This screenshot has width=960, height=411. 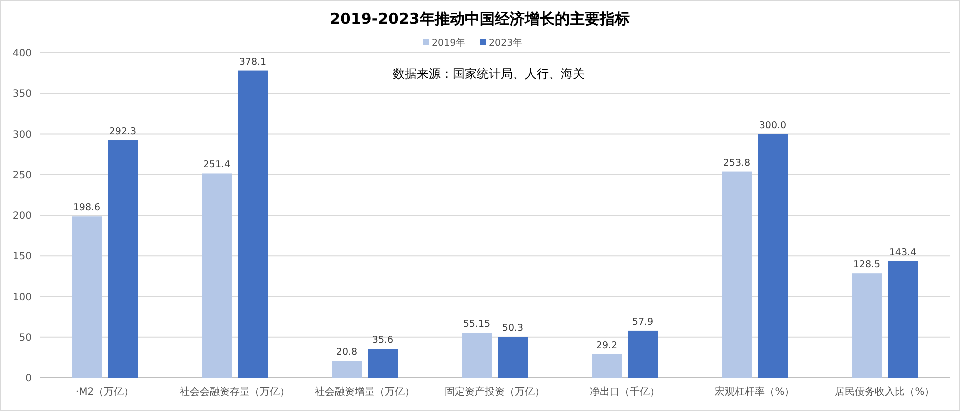 What do you see at coordinates (737, 163) in the screenshot?
I see `data-label: 253.8` at bounding box center [737, 163].